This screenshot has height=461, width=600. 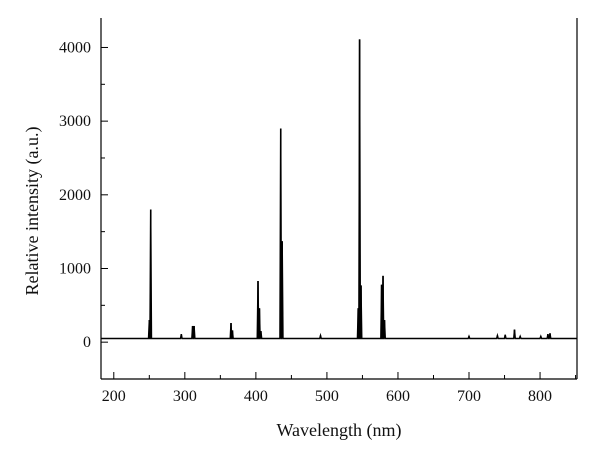 I want to click on y-tick-label: 4000, so click(x=75, y=47).